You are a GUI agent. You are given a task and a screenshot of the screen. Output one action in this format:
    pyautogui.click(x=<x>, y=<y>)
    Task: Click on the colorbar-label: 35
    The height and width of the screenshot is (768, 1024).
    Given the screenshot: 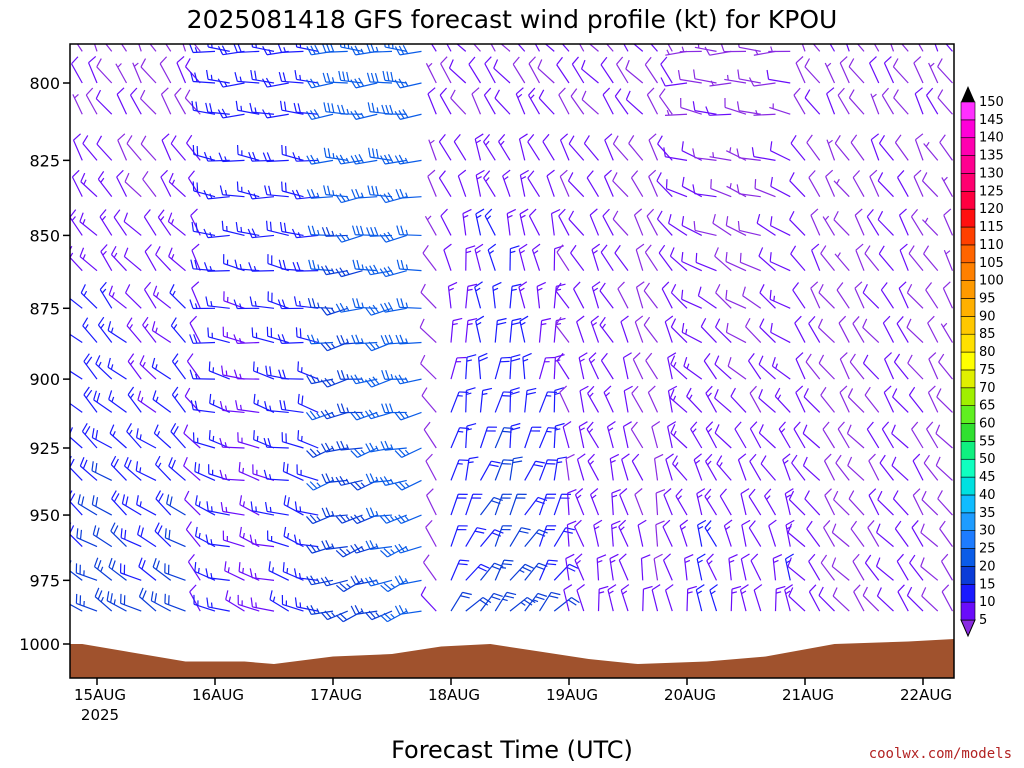 What is the action you would take?
    pyautogui.click(x=987, y=513)
    